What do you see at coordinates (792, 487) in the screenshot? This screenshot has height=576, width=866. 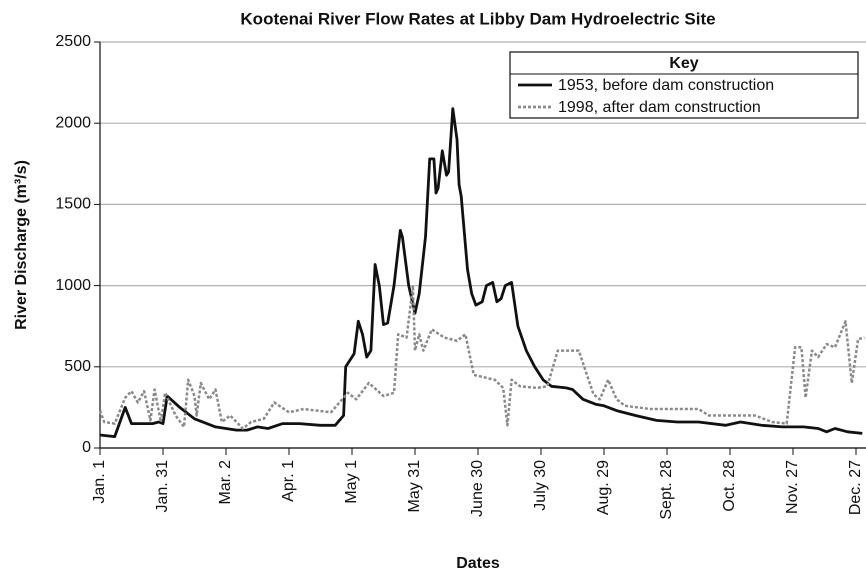 I see `x-tick-label: Nov. 27` at bounding box center [792, 487].